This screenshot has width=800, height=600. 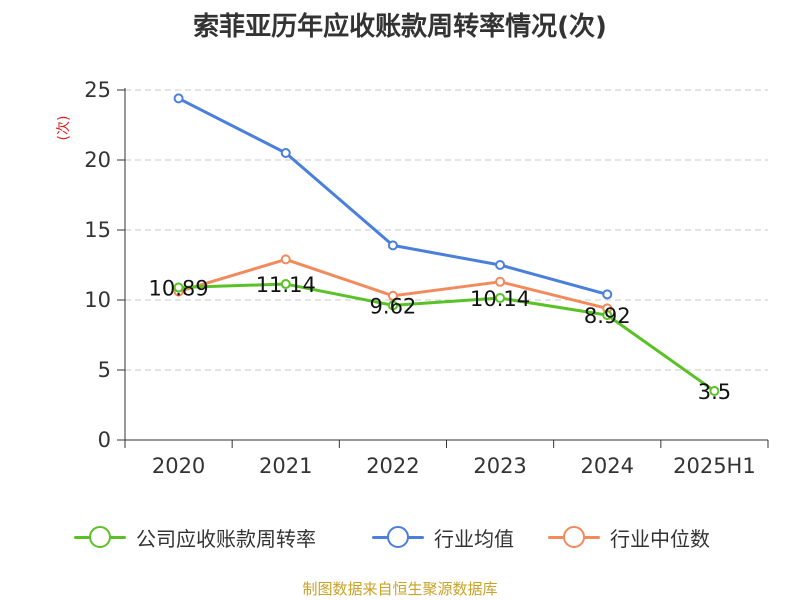 I want to click on legend-swatch-industry-mean, so click(x=398, y=537).